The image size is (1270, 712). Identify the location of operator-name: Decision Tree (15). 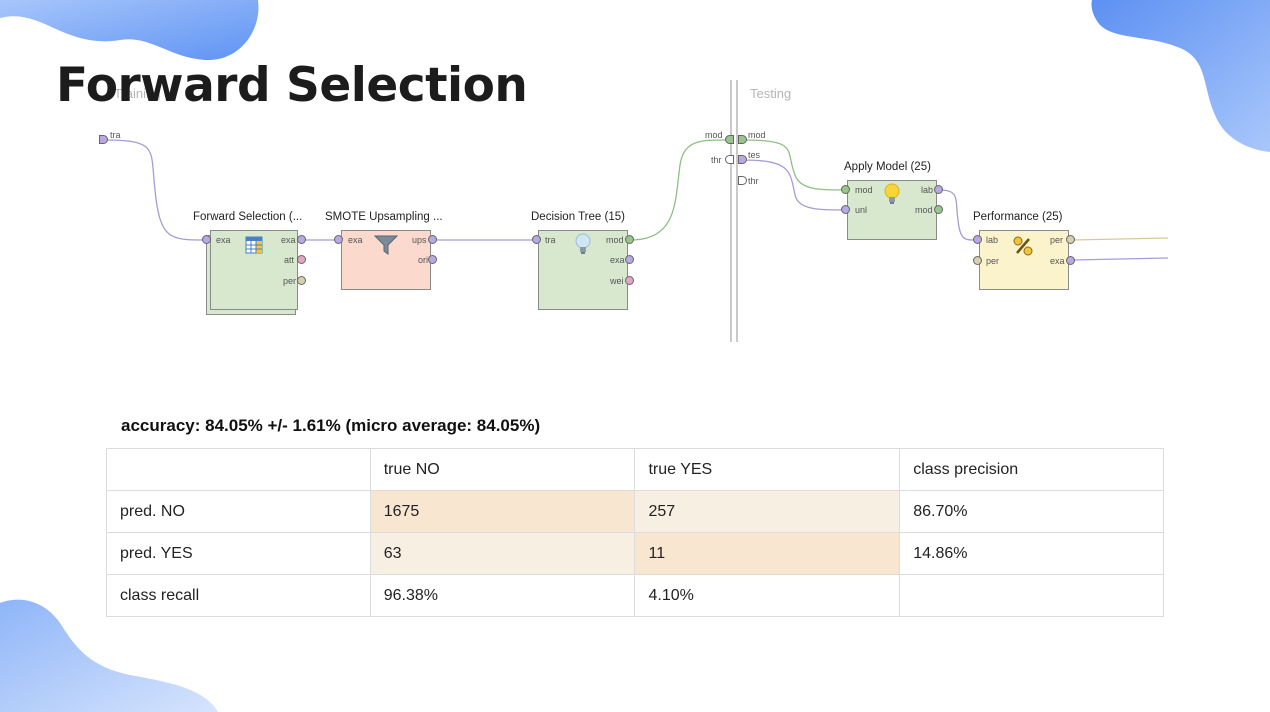
(578, 217).